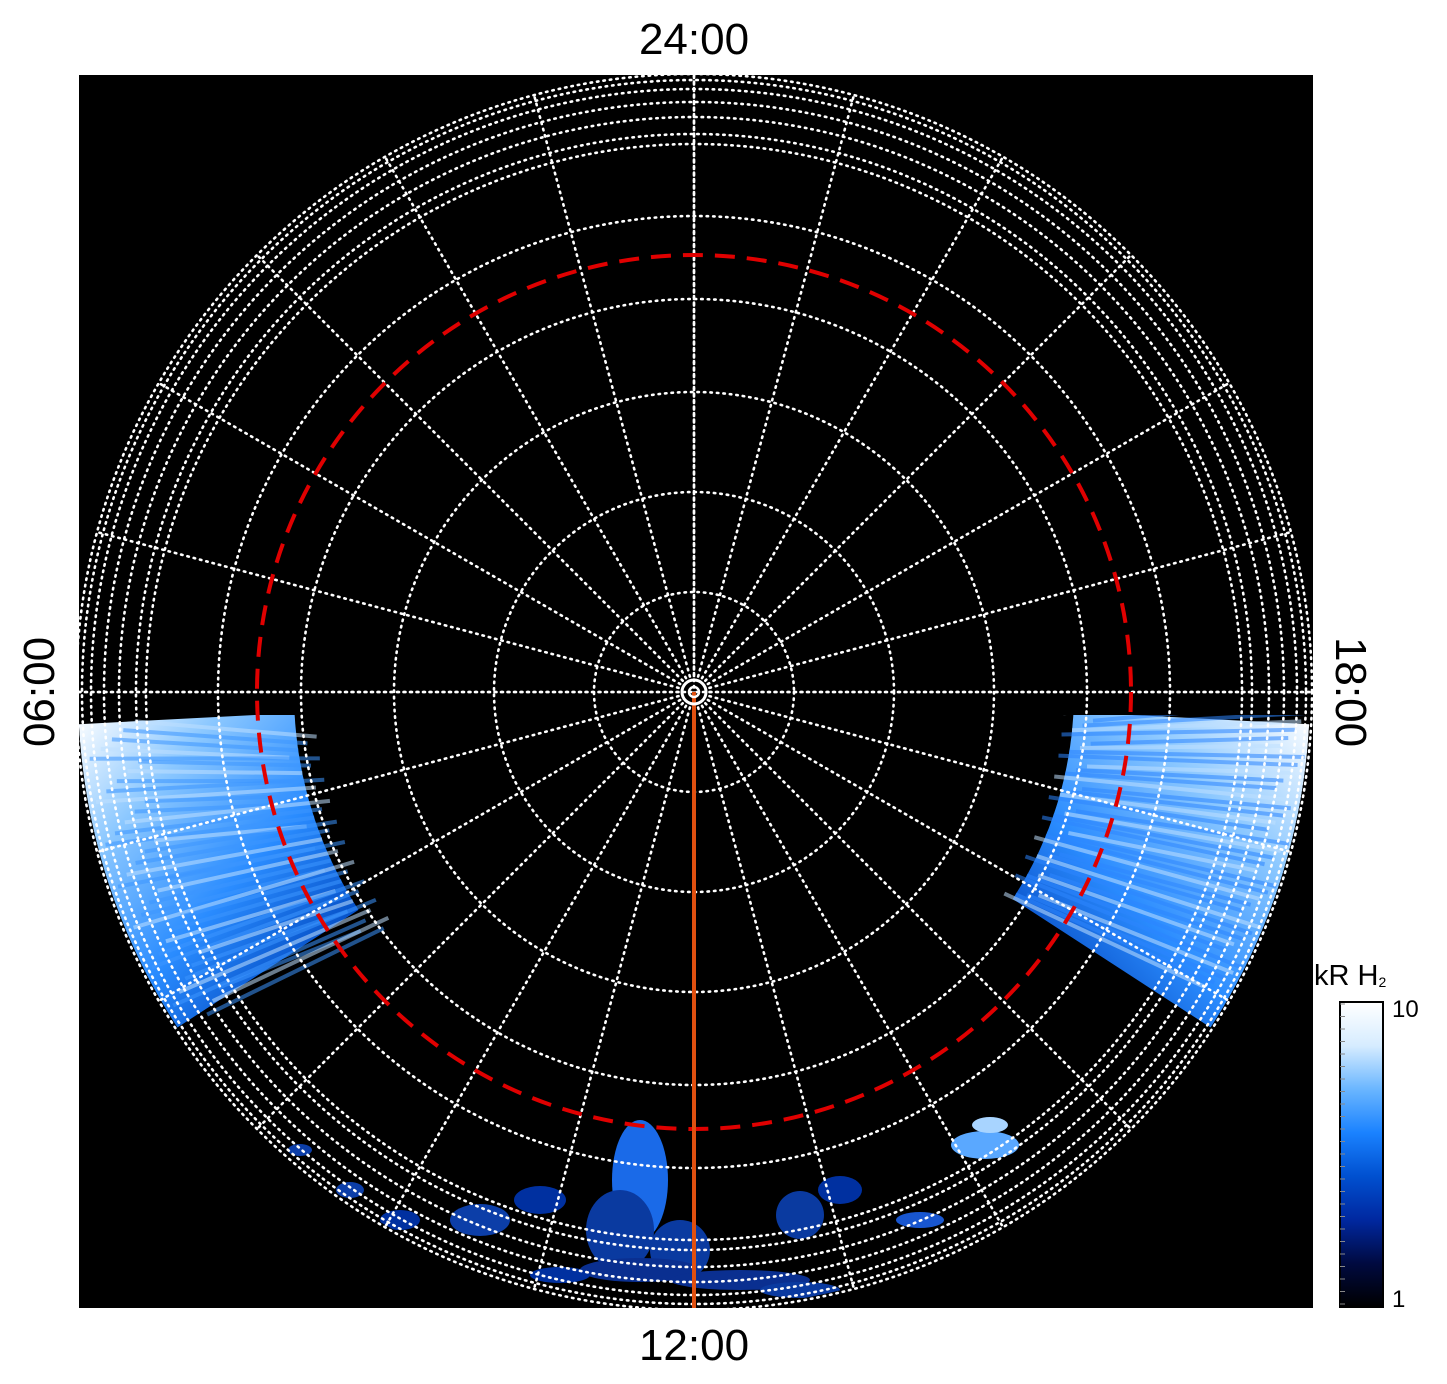 The height and width of the screenshot is (1384, 1447). What do you see at coordinates (1399, 1299) in the screenshot?
I see `colorbar-min-label: 1` at bounding box center [1399, 1299].